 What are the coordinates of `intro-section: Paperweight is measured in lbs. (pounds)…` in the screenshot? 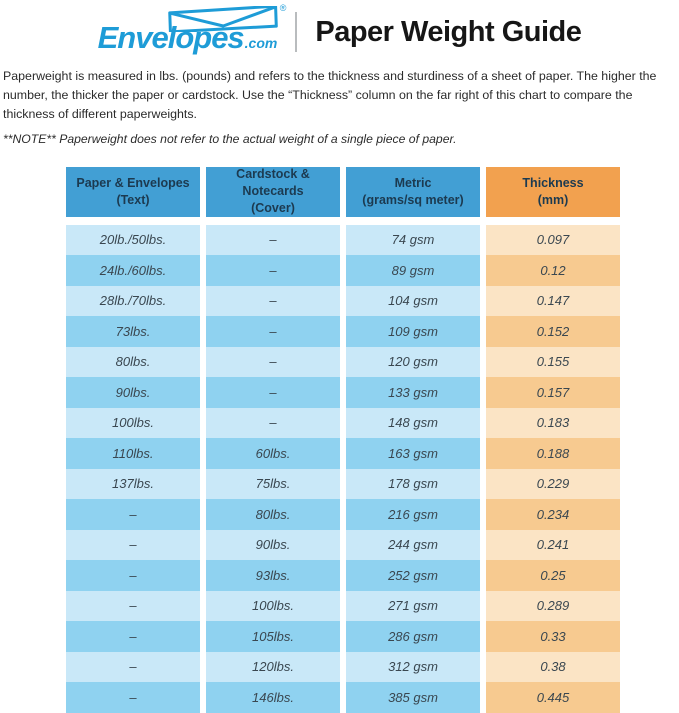 It's located at (339, 106).